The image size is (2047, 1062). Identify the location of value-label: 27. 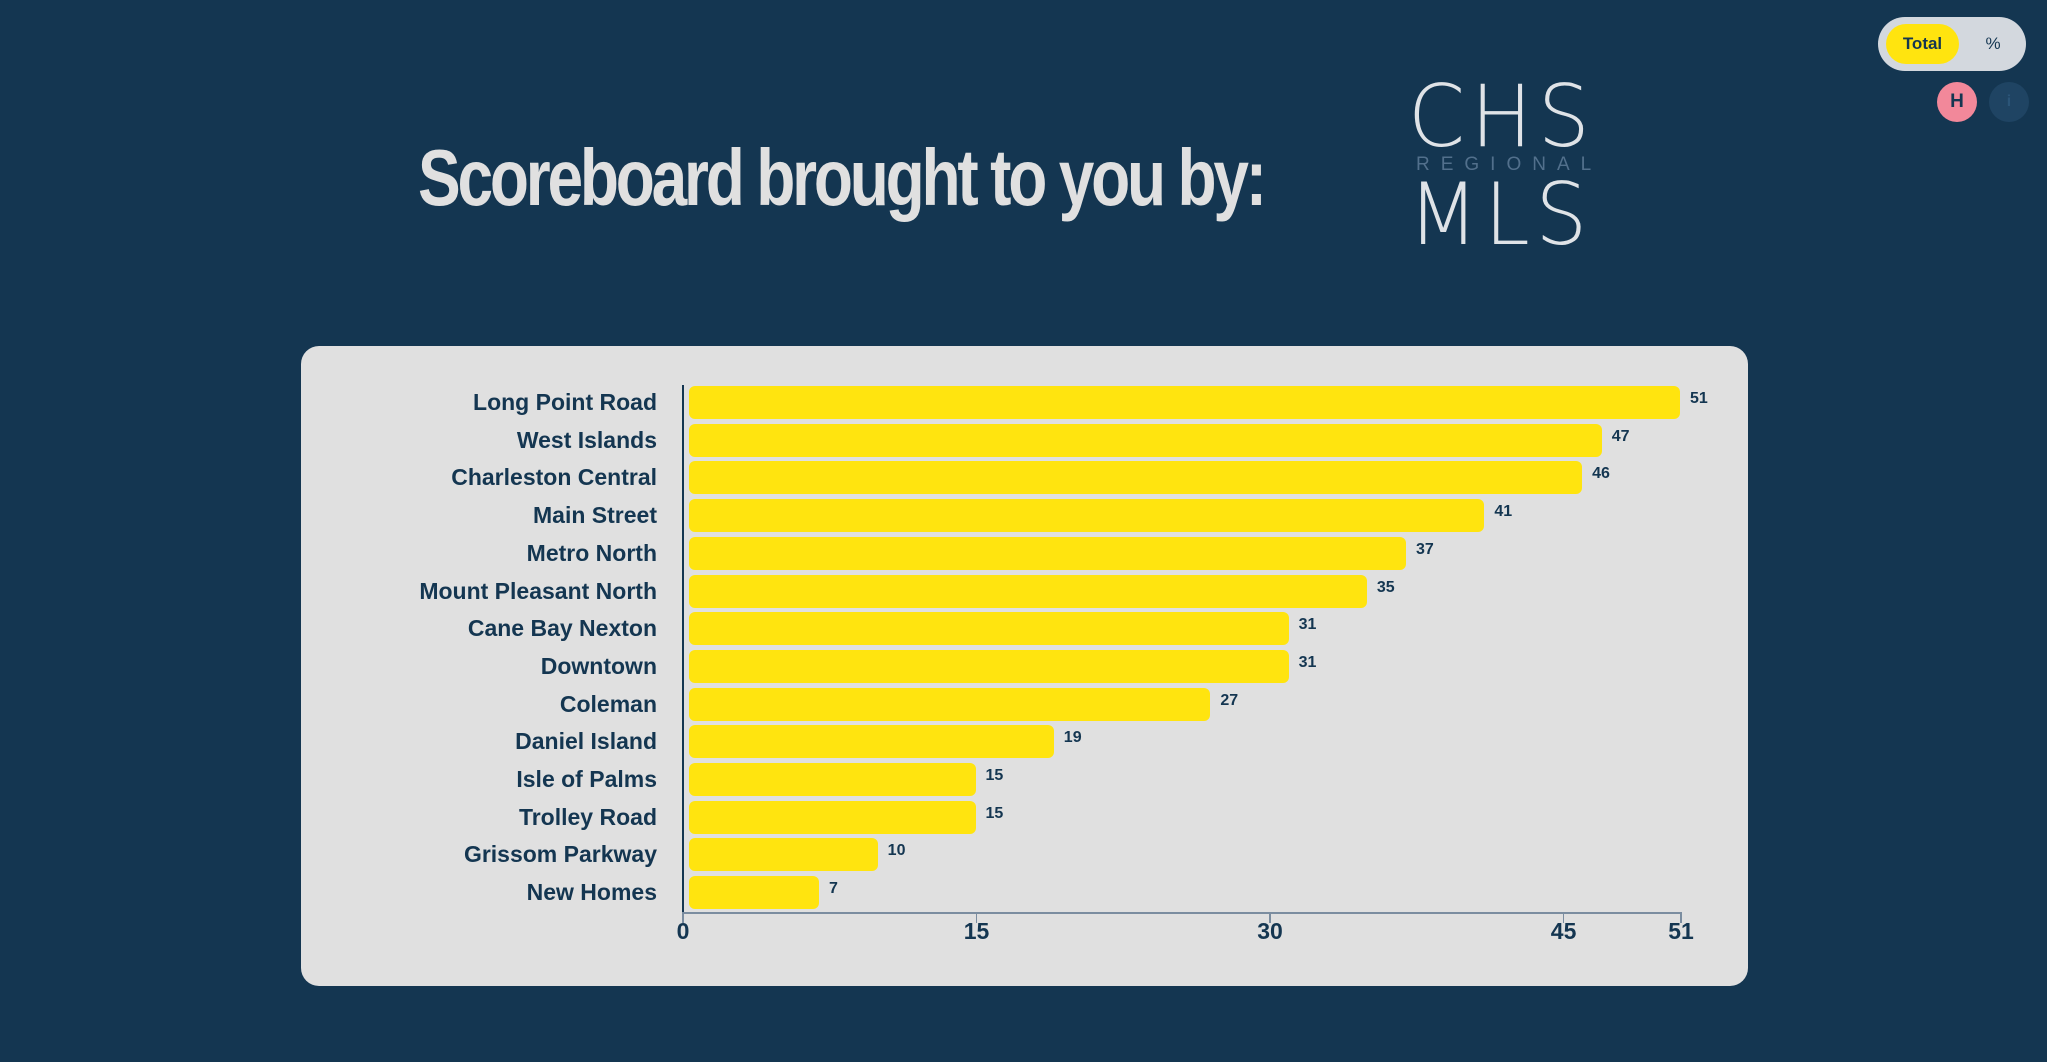
(1229, 700).